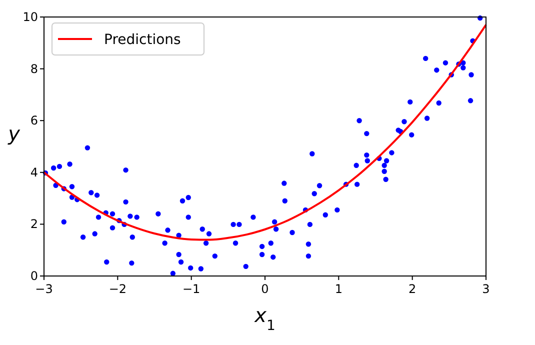  I want to click on x-tick-label: 2, so click(412, 289).